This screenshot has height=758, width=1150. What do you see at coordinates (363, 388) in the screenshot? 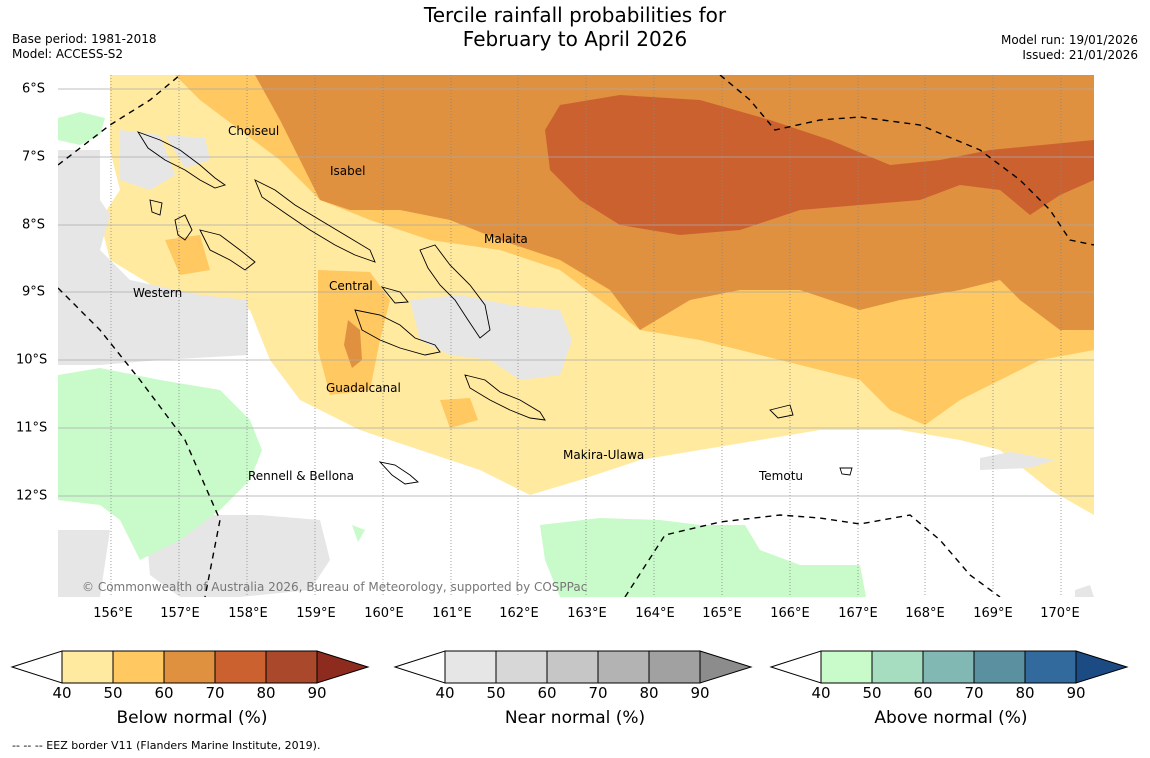
I see `region-label-guadalcanal: Guadalcanal` at bounding box center [363, 388].